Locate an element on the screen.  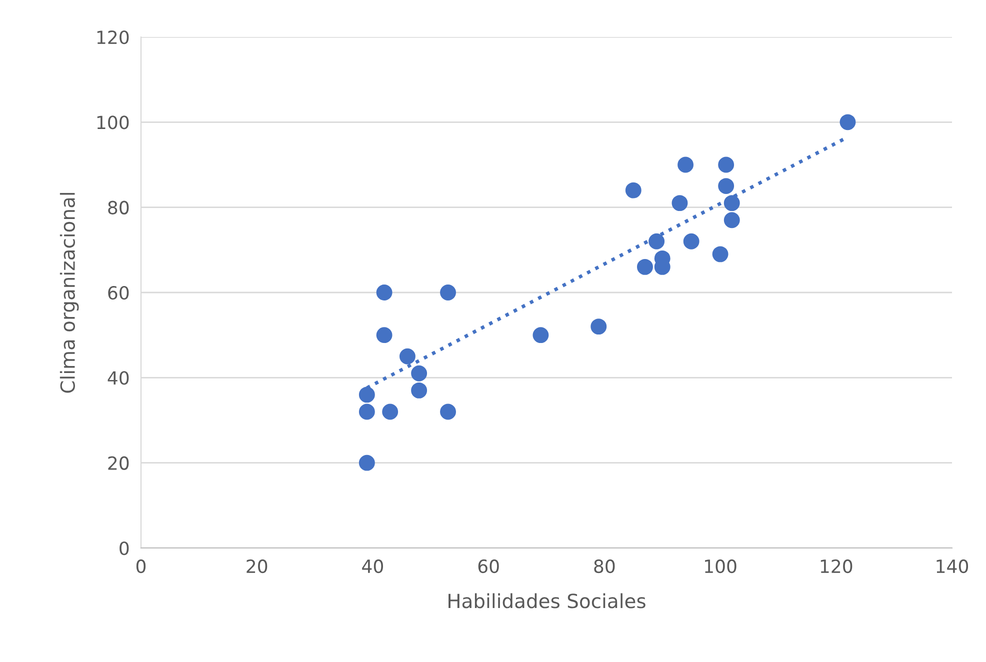
x-axis-title: Habilidades Sociales is located at coordinates (547, 600).